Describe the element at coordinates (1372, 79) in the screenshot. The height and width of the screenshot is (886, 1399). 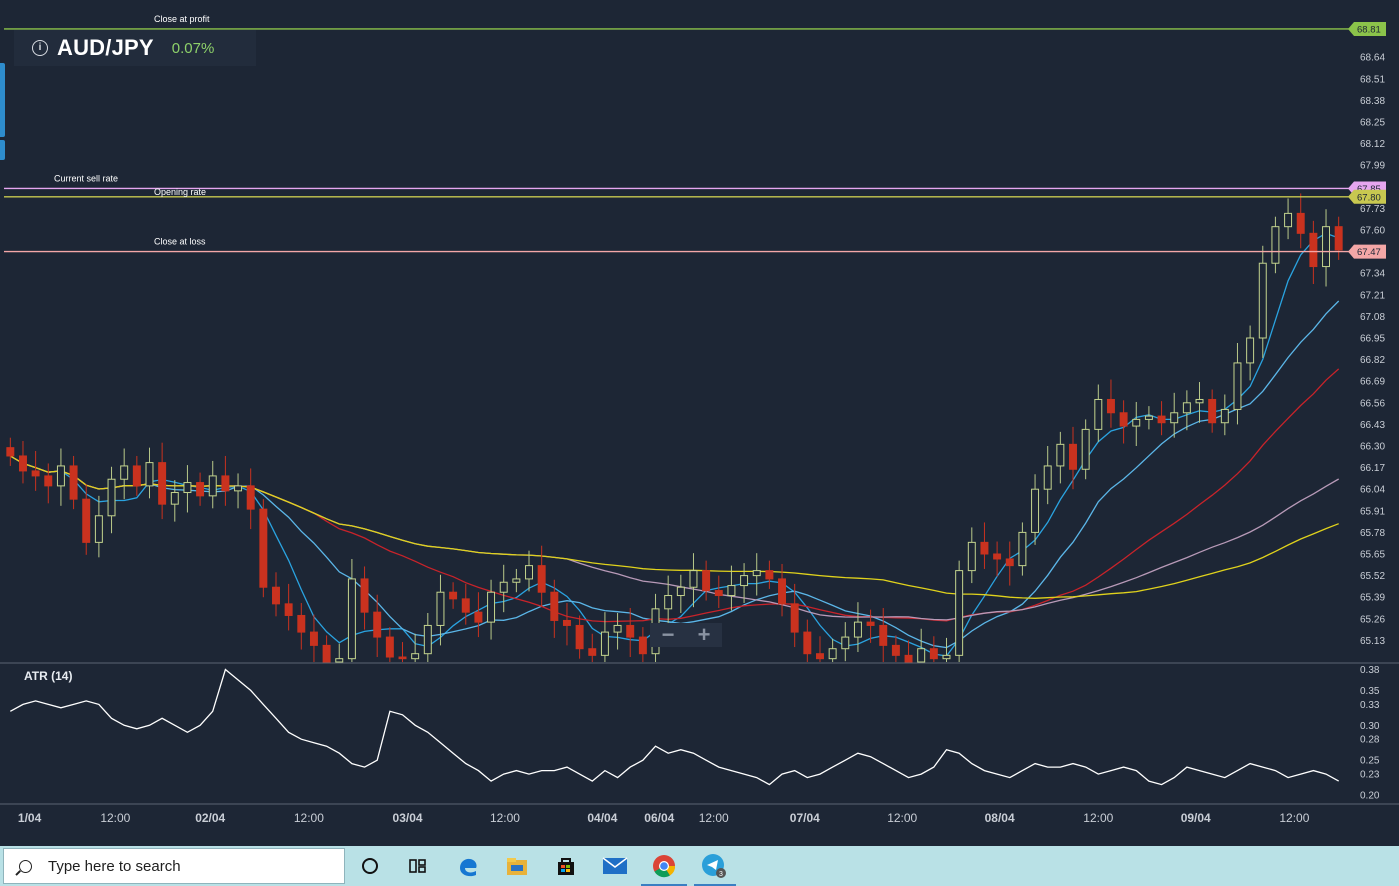
I see `price-tick-label: 68.51` at that location.